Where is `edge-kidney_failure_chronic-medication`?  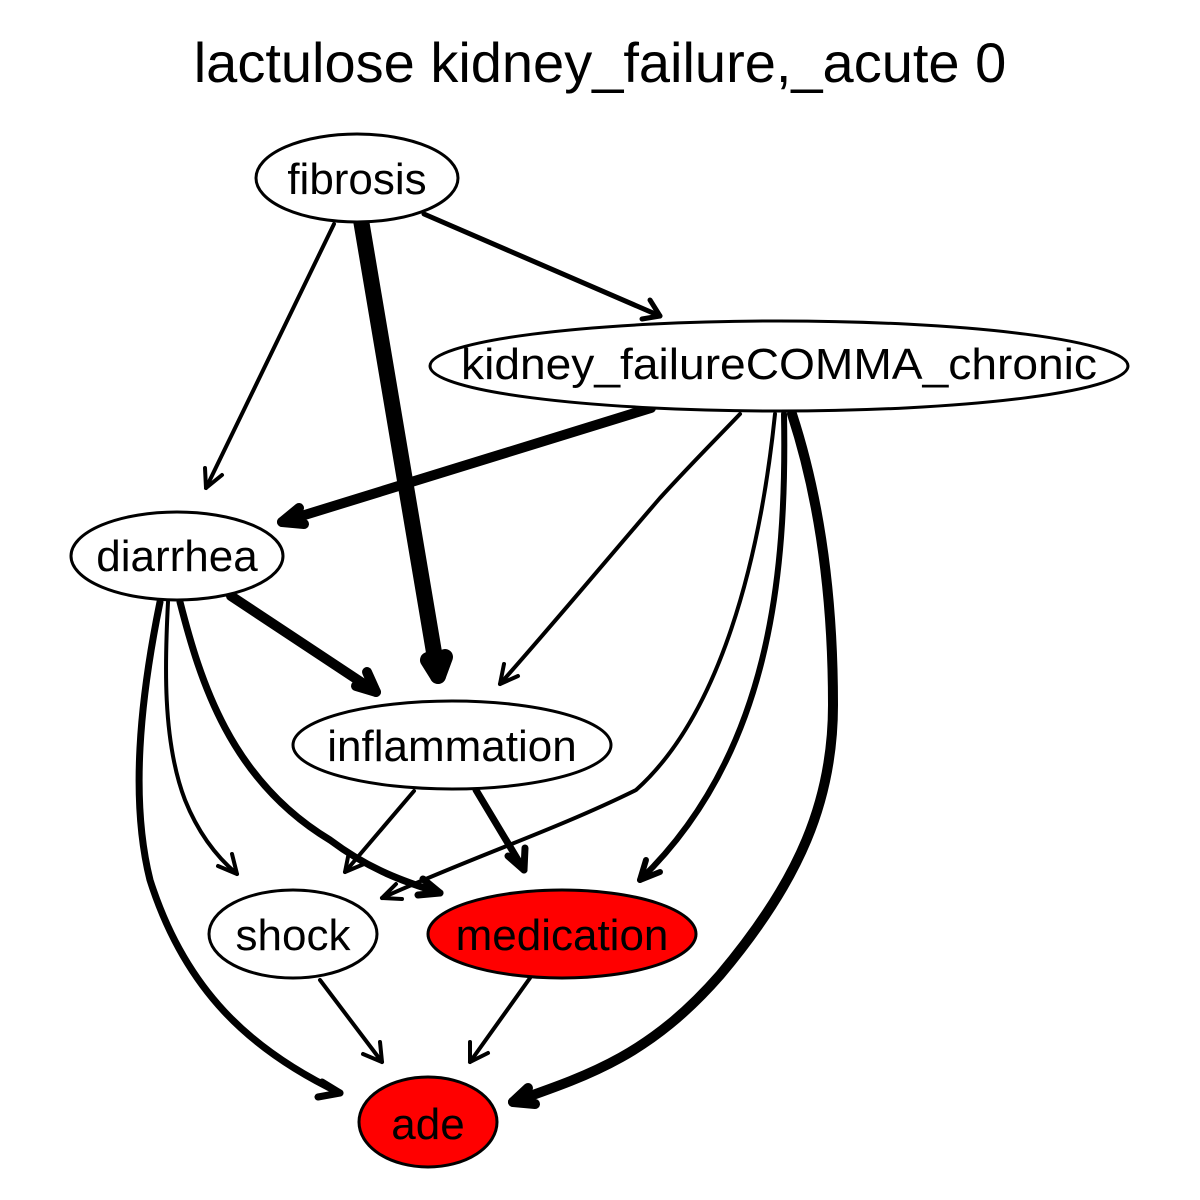 edge-kidney_failure_chronic-medication is located at coordinates (712, 647).